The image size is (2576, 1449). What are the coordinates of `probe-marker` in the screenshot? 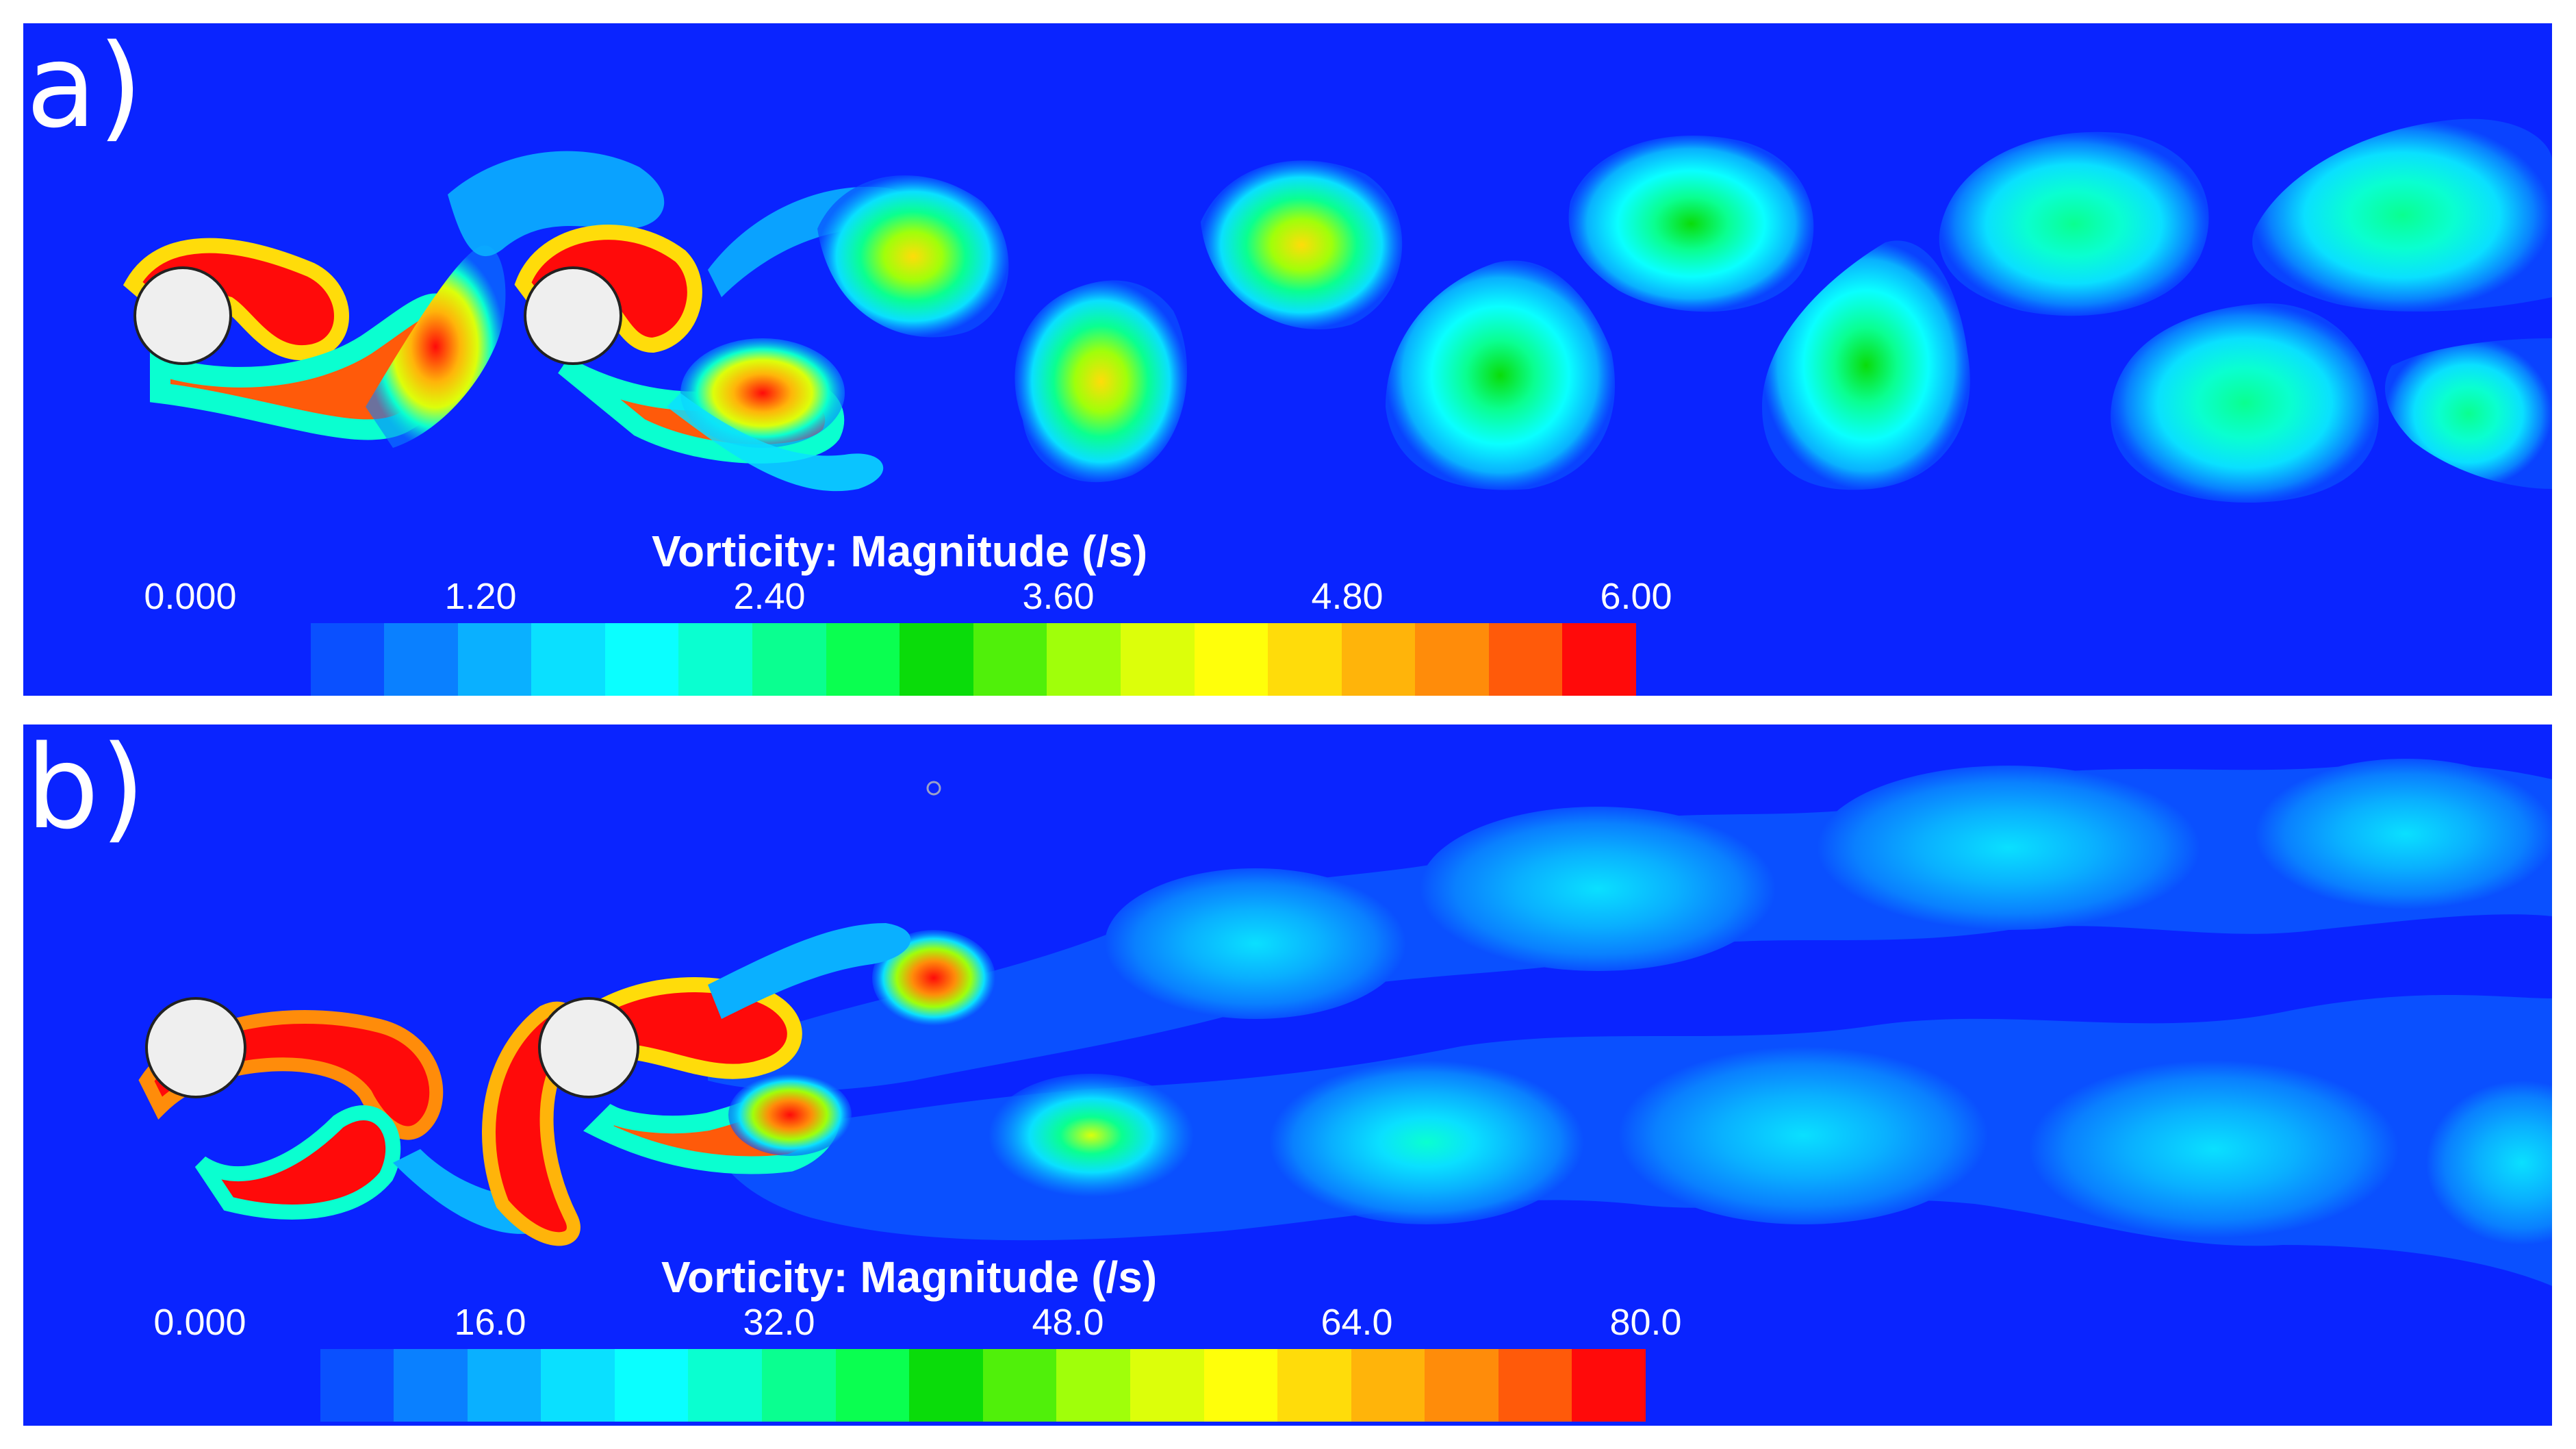 It's located at (934, 788).